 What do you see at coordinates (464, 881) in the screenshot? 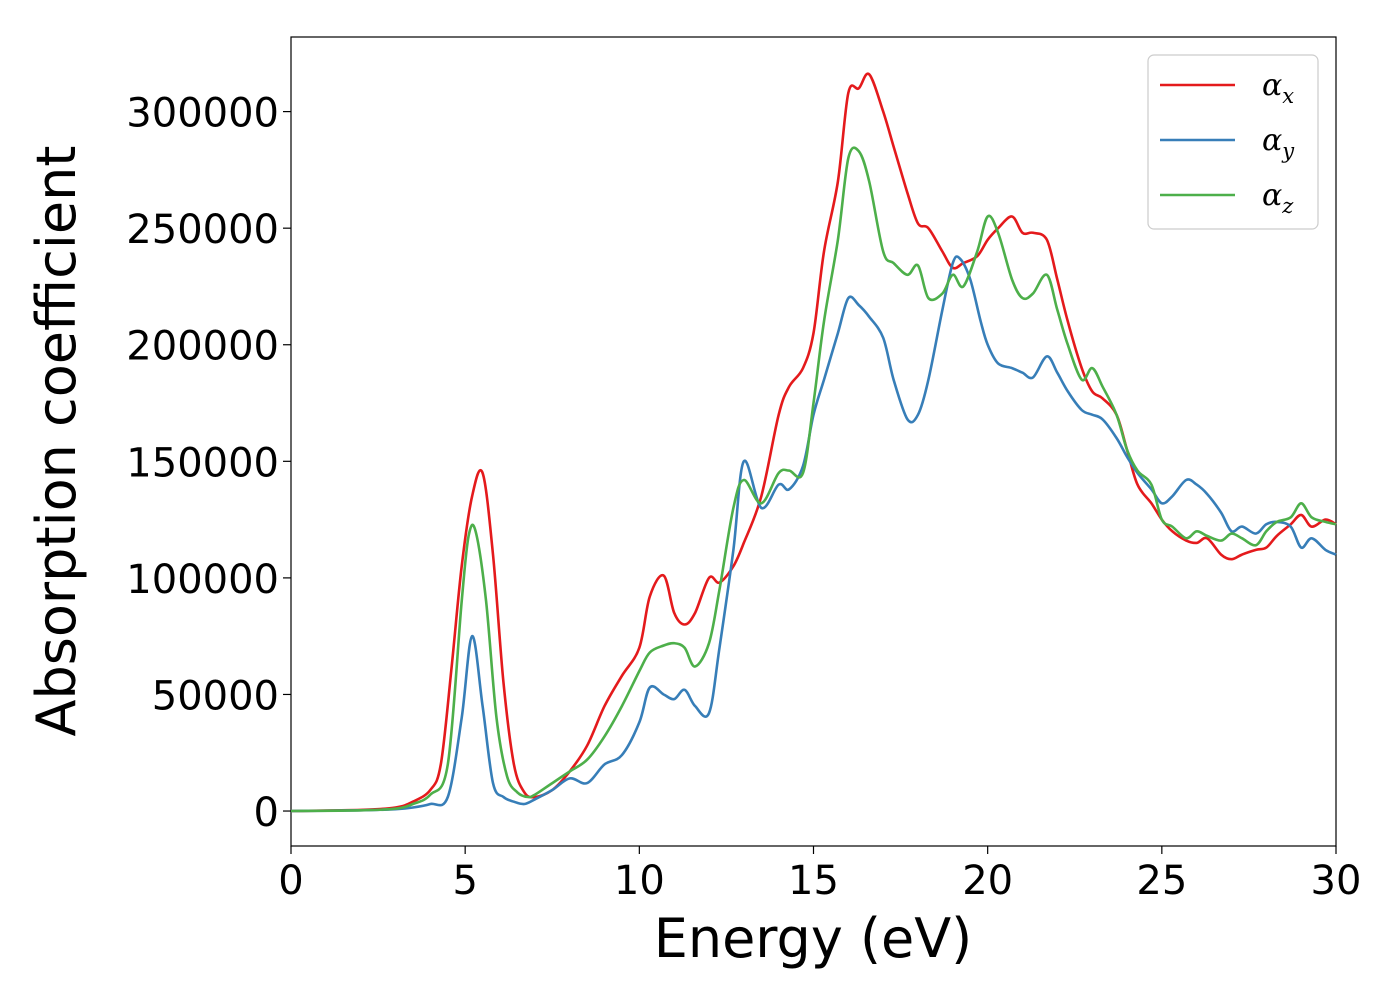
I see `x-tick-label: 5` at bounding box center [464, 881].